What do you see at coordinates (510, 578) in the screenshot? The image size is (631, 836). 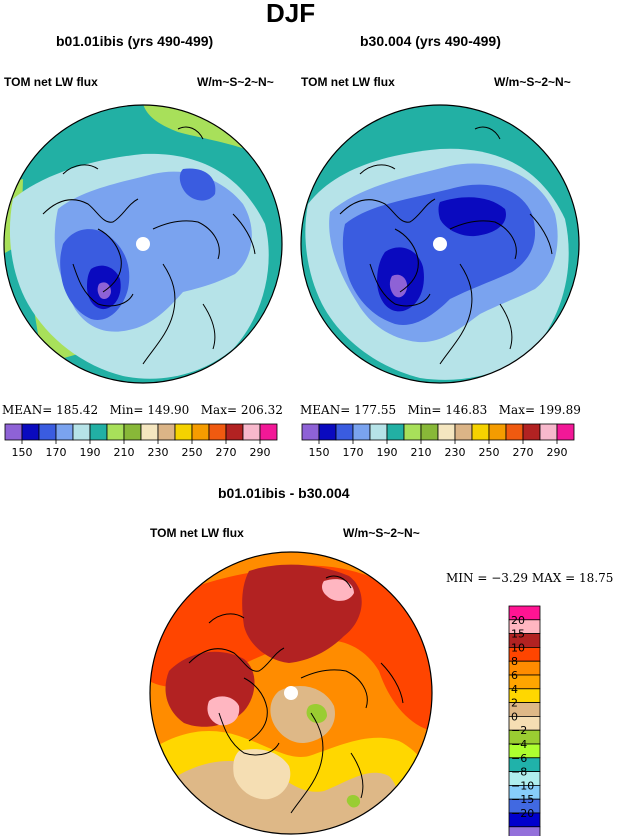 I see `min-value: −3.29` at bounding box center [510, 578].